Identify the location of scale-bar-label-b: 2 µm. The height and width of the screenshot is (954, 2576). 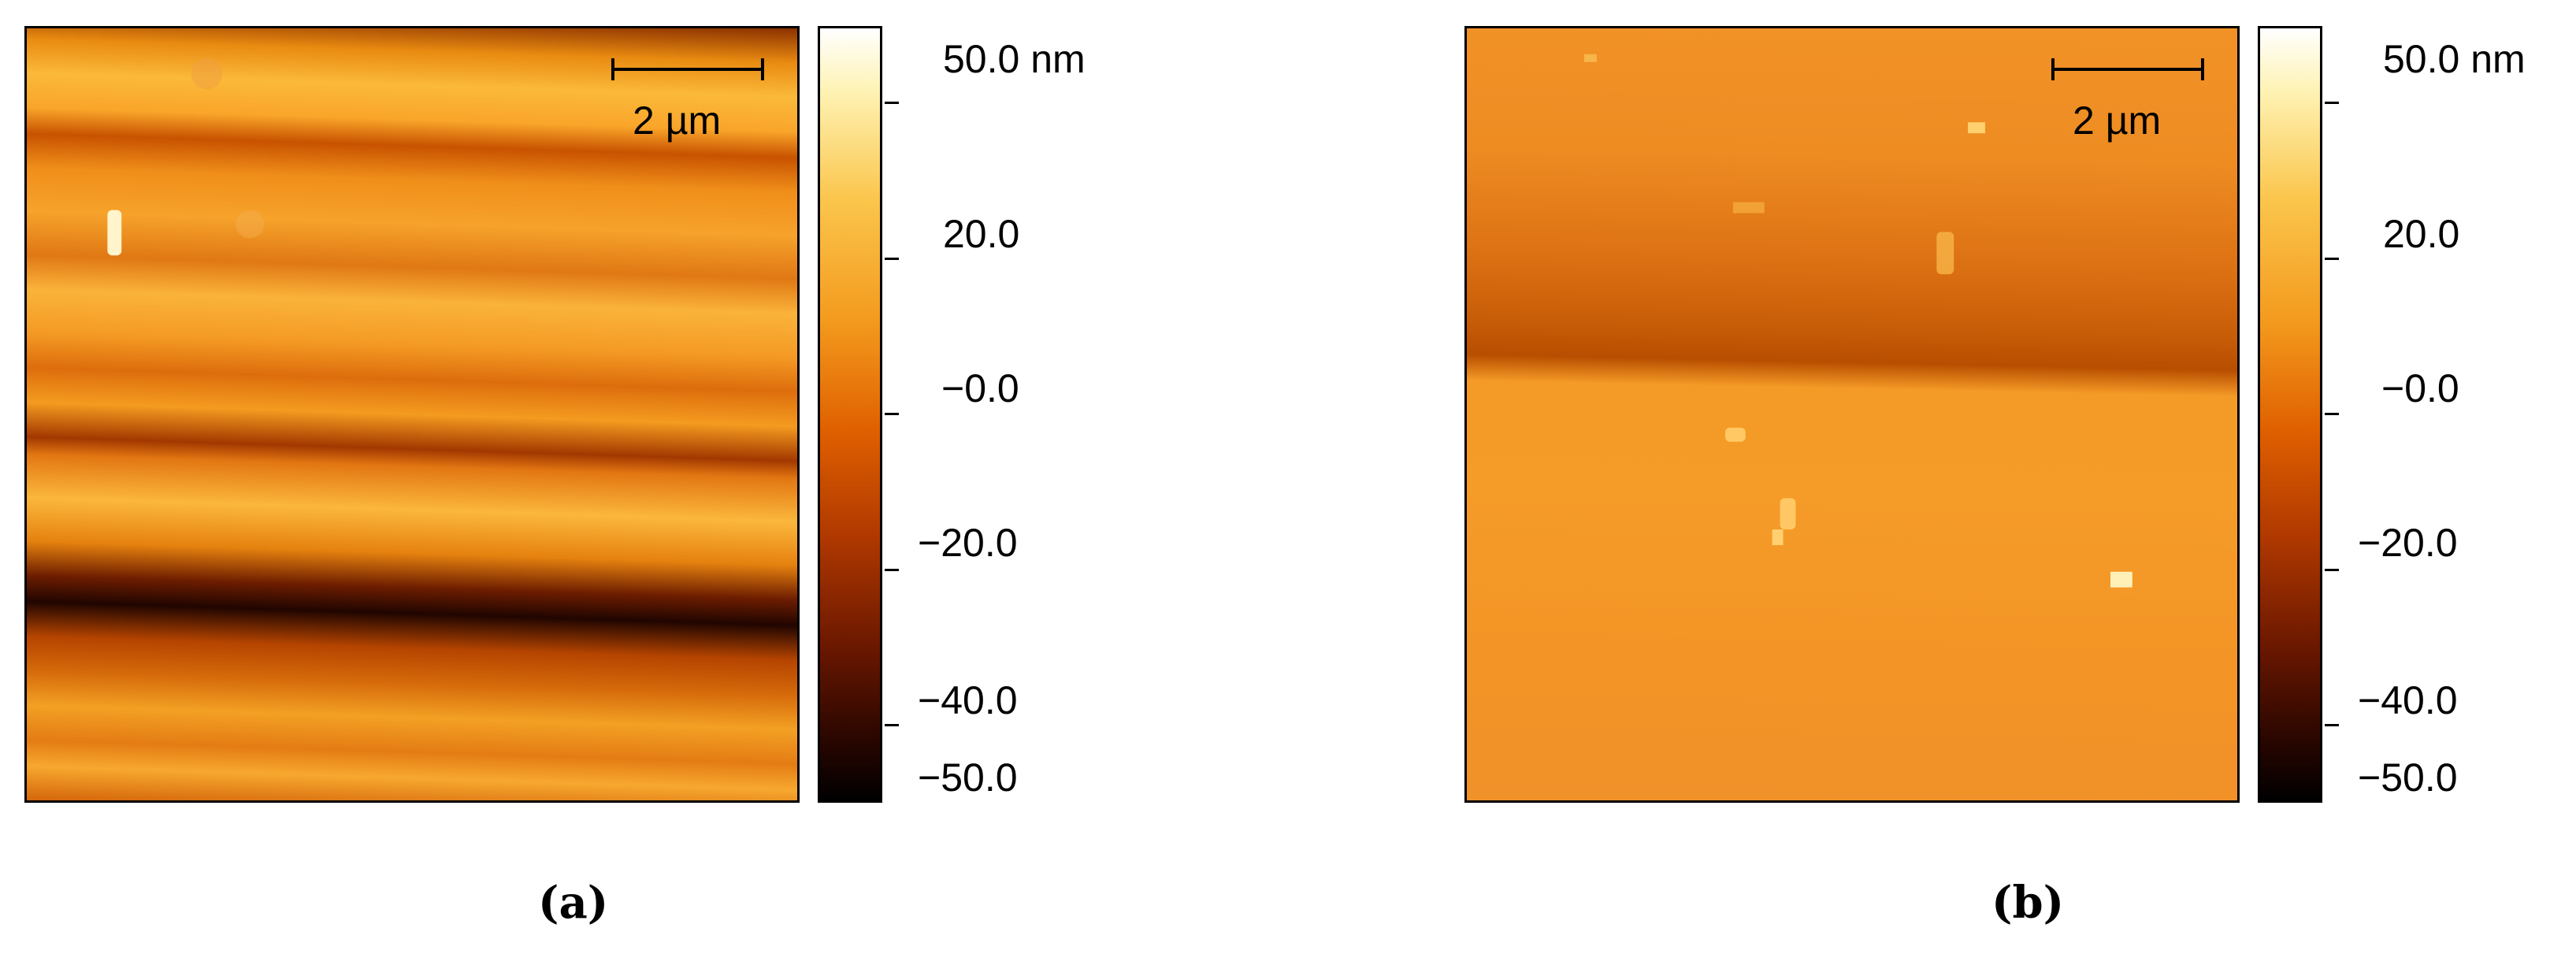
(2117, 120).